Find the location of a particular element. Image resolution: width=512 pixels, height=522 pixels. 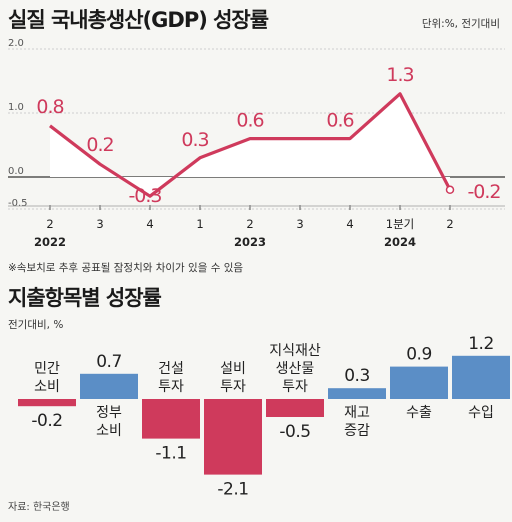

bar-value-label: 0.3 is located at coordinates (357, 376).